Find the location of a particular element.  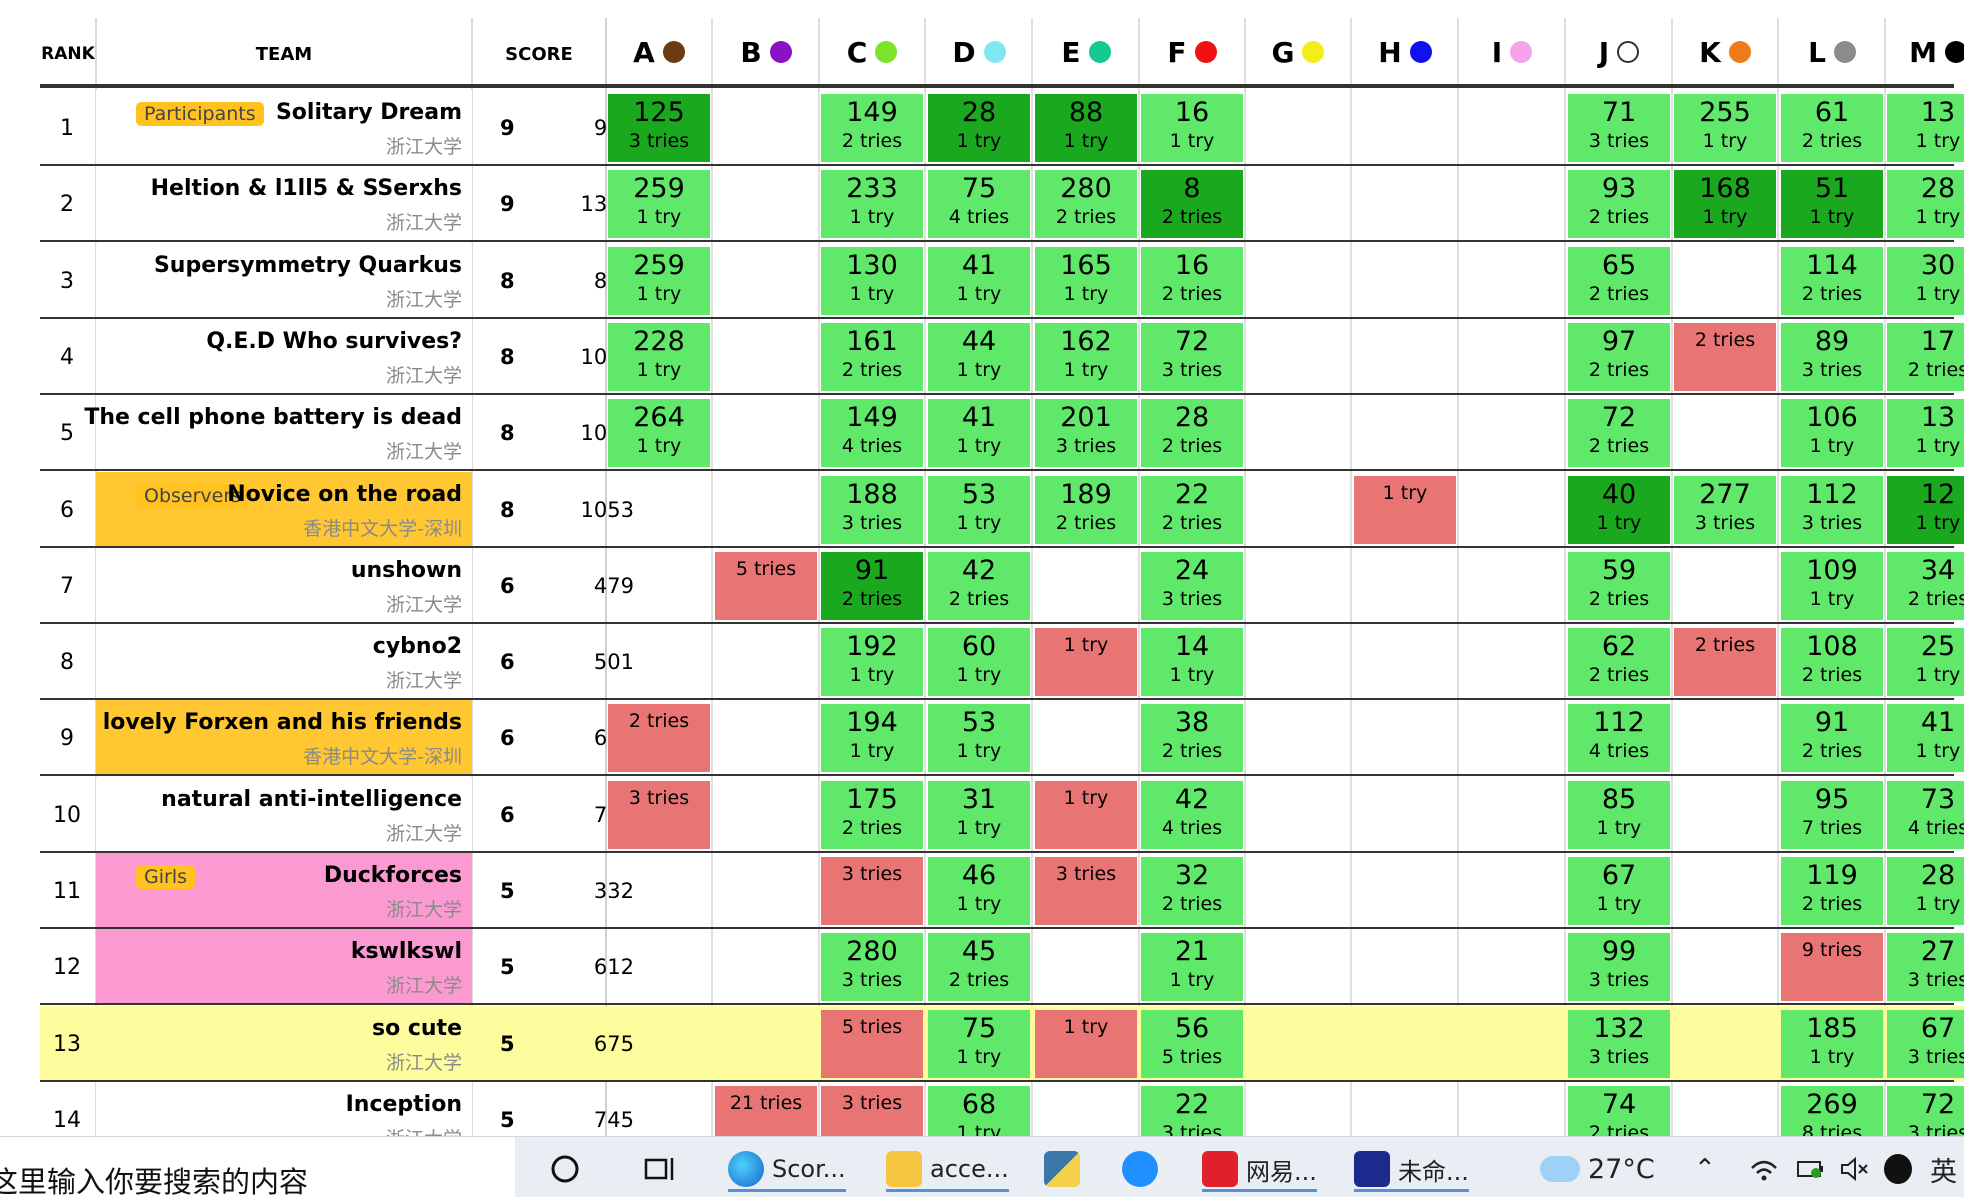

problem-cell-m: 12 1 try is located at coordinates (1925, 510).